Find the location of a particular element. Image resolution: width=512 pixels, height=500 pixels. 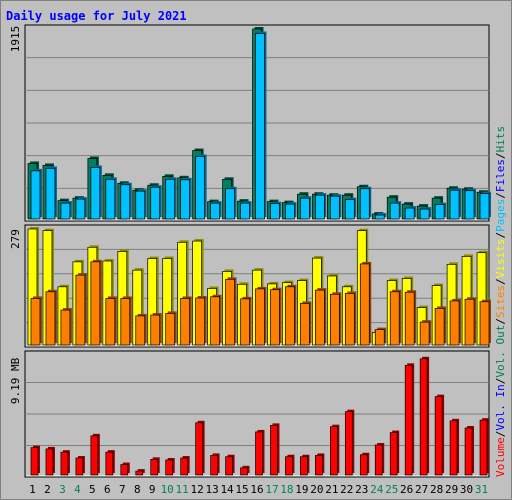

x-tick-label-23: 23 is located at coordinates (361, 489).